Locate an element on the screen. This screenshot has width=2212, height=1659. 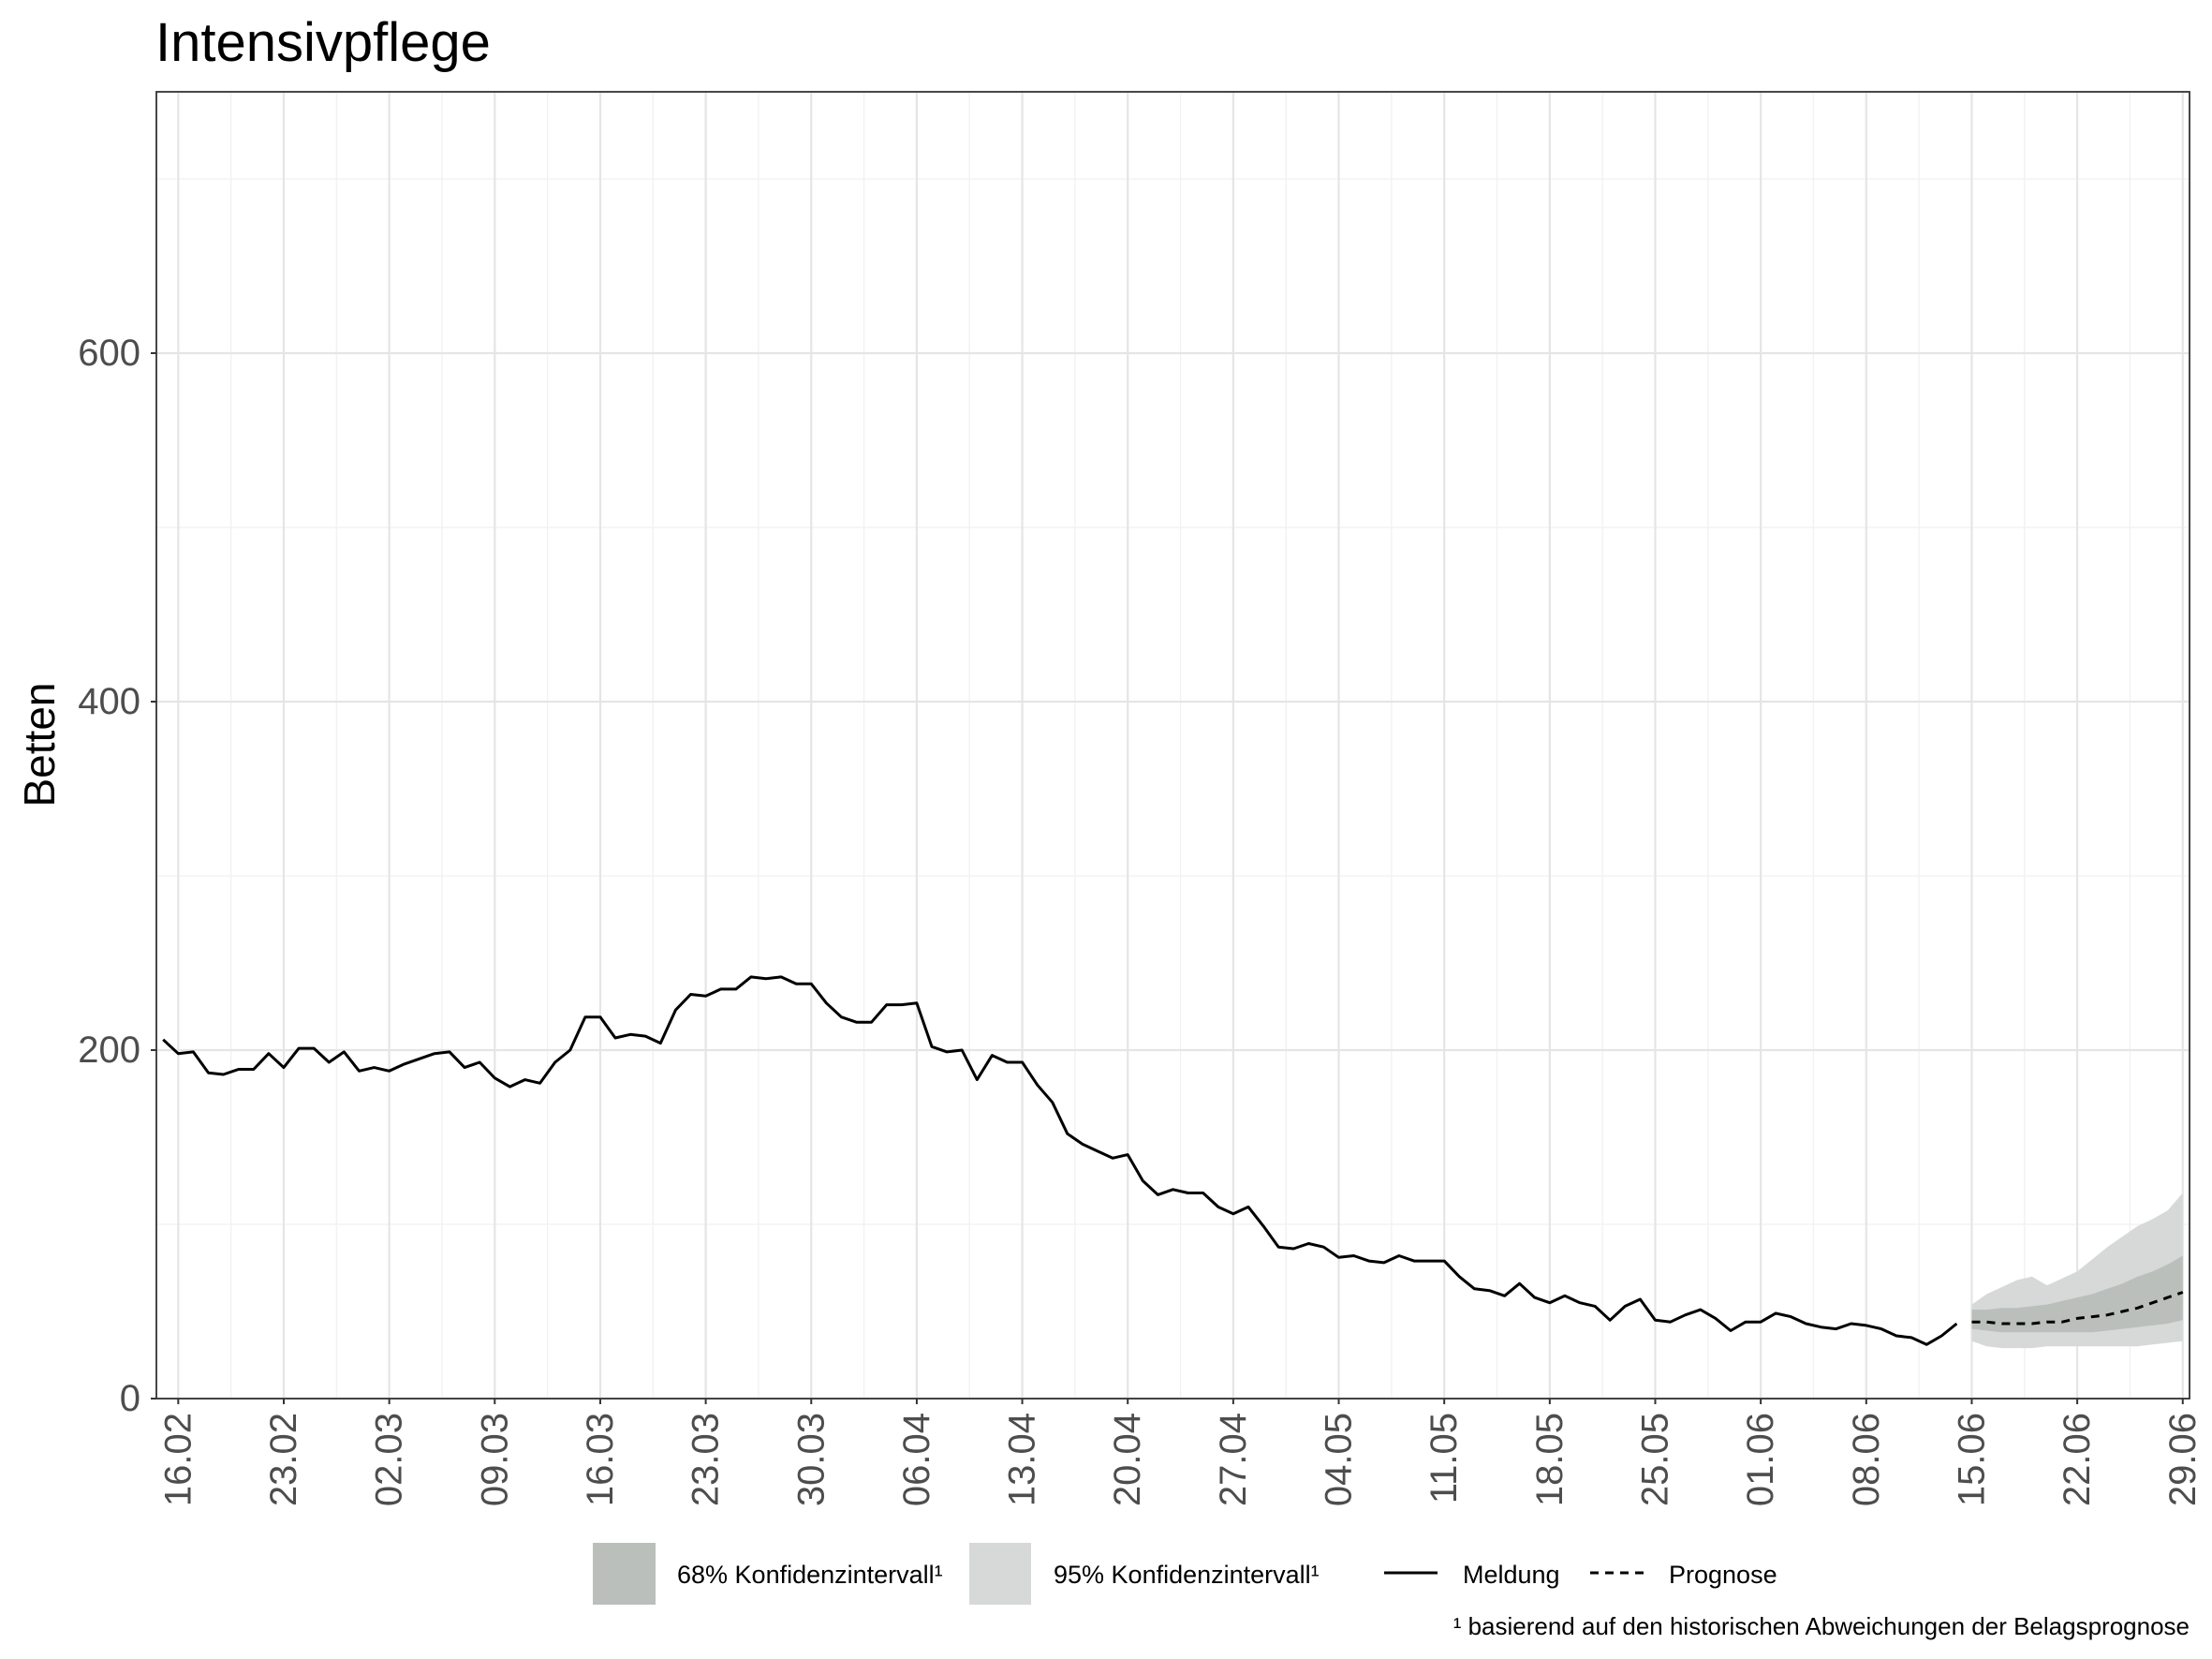
x-tick-label: 27.04 is located at coordinates (1234, 1460).